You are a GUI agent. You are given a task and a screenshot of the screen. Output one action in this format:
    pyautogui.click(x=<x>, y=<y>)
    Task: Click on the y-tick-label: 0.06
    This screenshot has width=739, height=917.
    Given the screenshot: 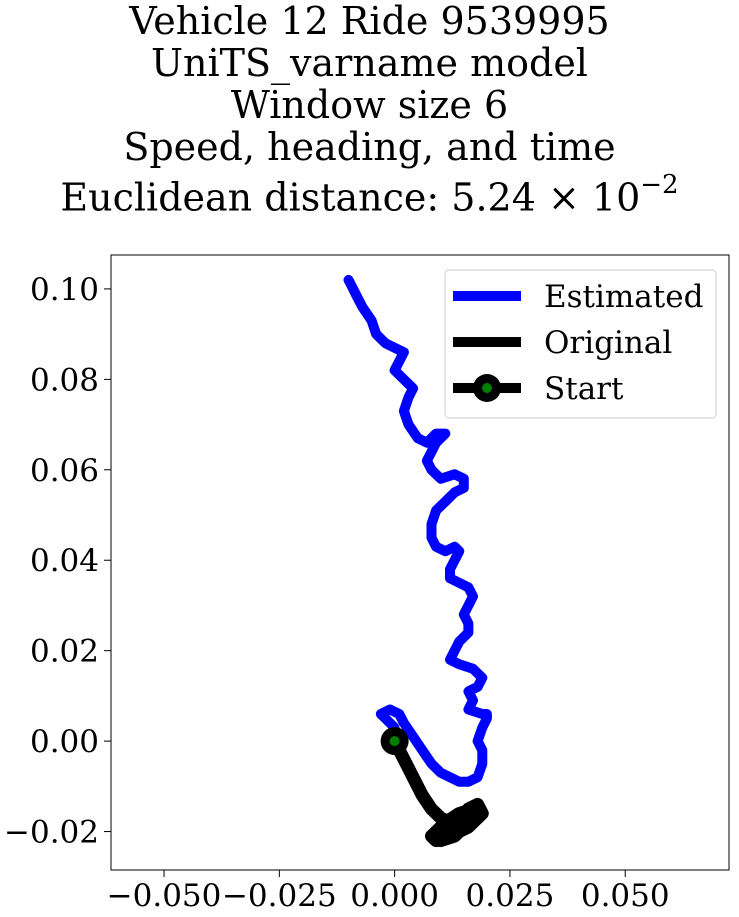 What is the action you would take?
    pyautogui.click(x=64, y=471)
    